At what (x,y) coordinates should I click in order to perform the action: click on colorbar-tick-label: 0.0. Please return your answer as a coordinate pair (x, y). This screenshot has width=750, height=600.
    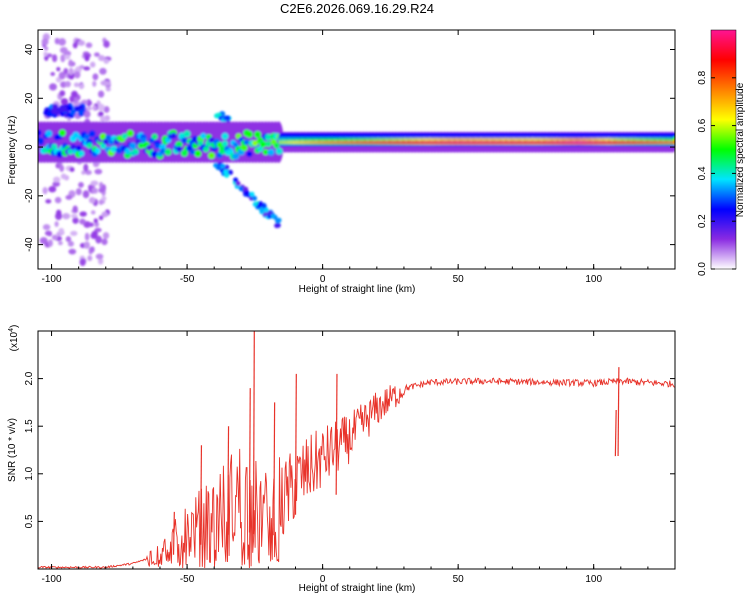
    Looking at the image, I should click on (702, 269).